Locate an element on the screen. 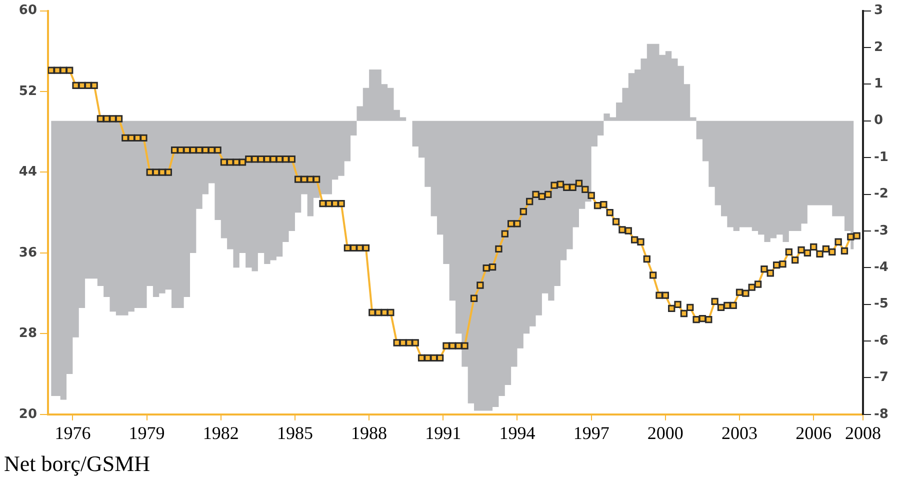  x-tick-label: 2006 is located at coordinates (814, 432).